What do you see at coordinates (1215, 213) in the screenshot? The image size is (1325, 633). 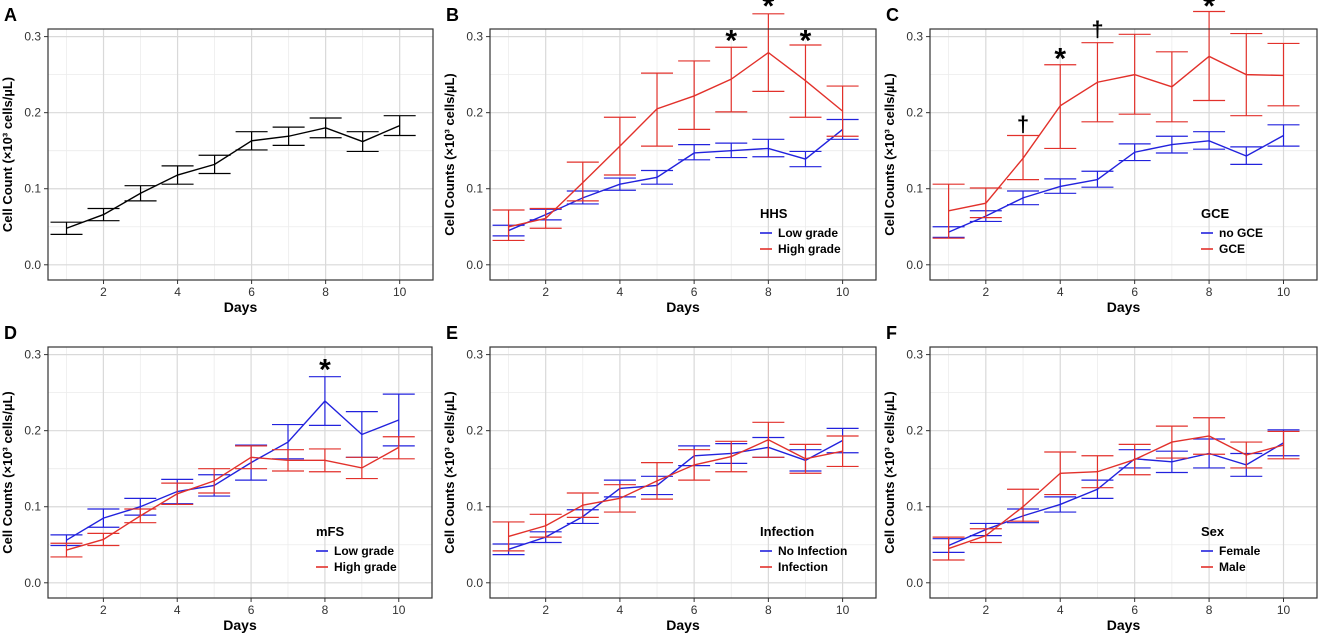 I see `legend-title: GCE` at bounding box center [1215, 213].